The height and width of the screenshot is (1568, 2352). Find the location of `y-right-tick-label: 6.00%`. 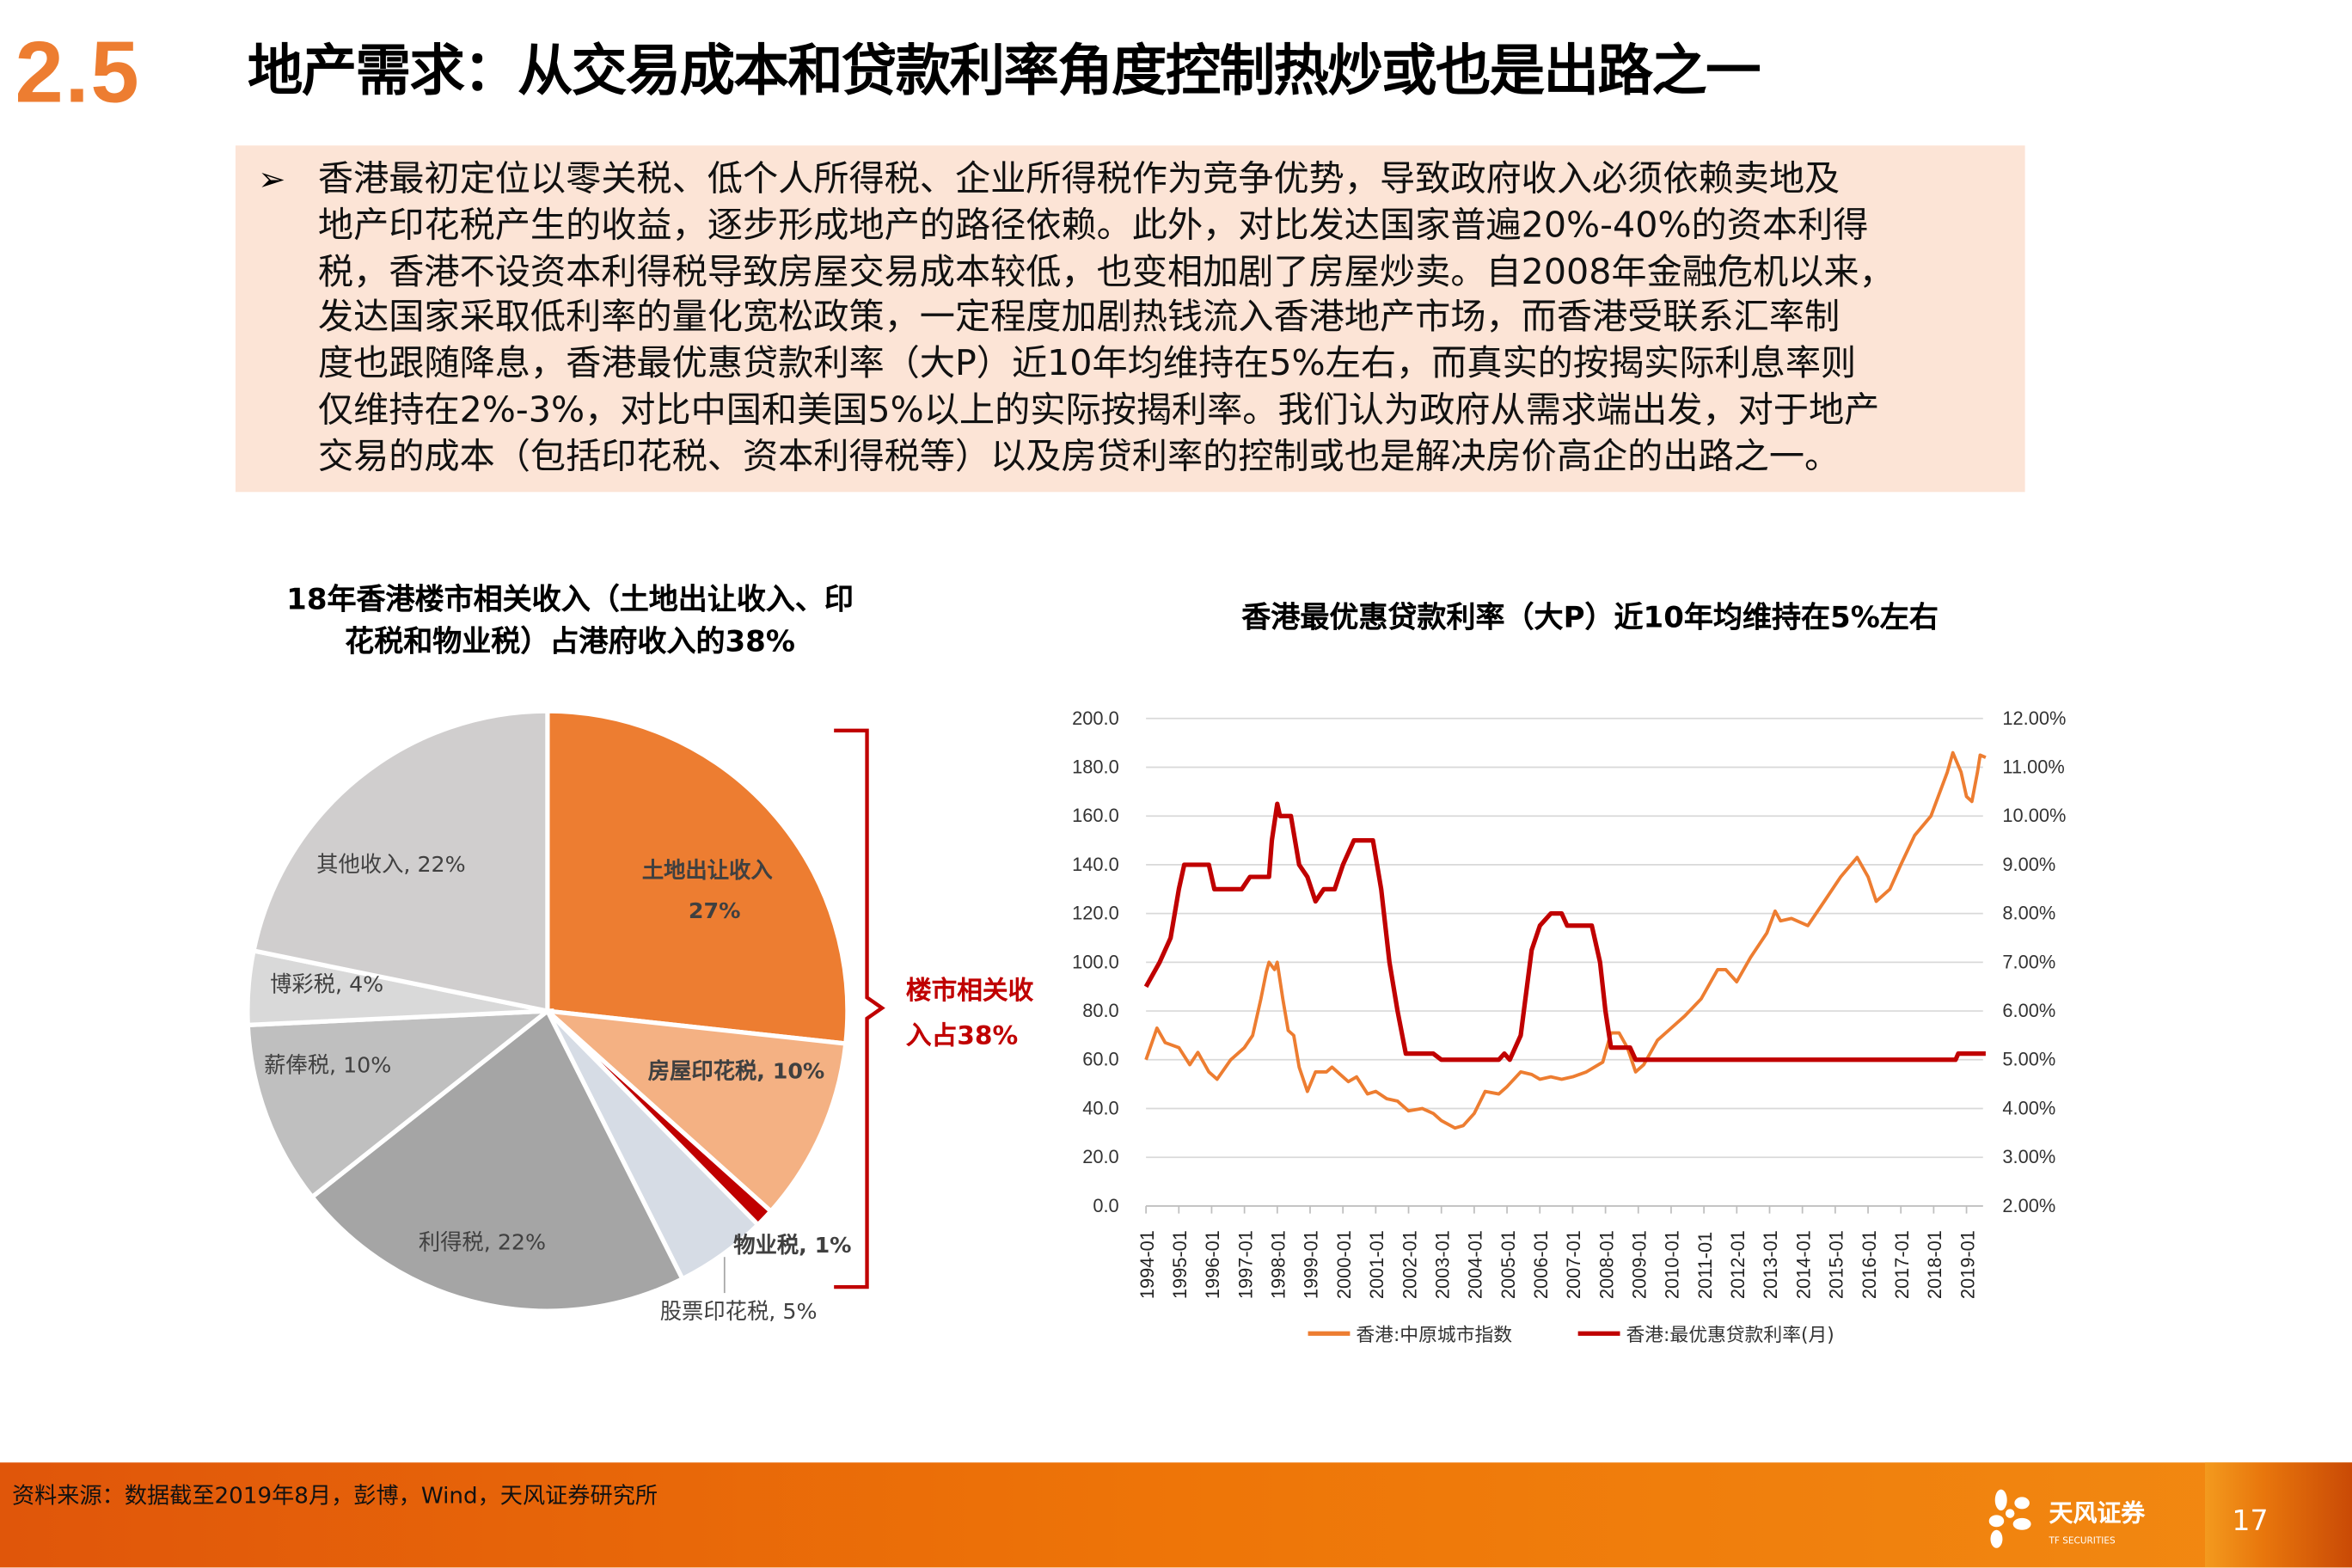

y-right-tick-label: 6.00% is located at coordinates (2028, 1010).